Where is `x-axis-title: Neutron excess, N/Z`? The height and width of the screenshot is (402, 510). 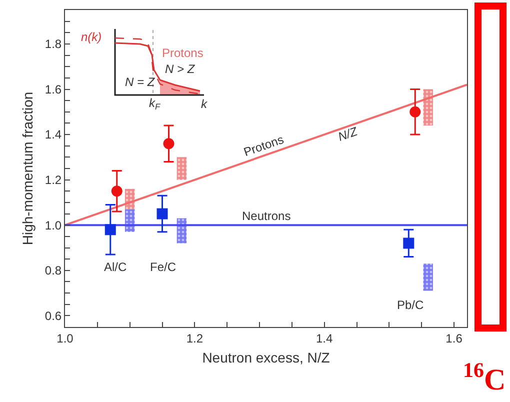 x-axis-title: Neutron excess, N/Z is located at coordinates (266, 358).